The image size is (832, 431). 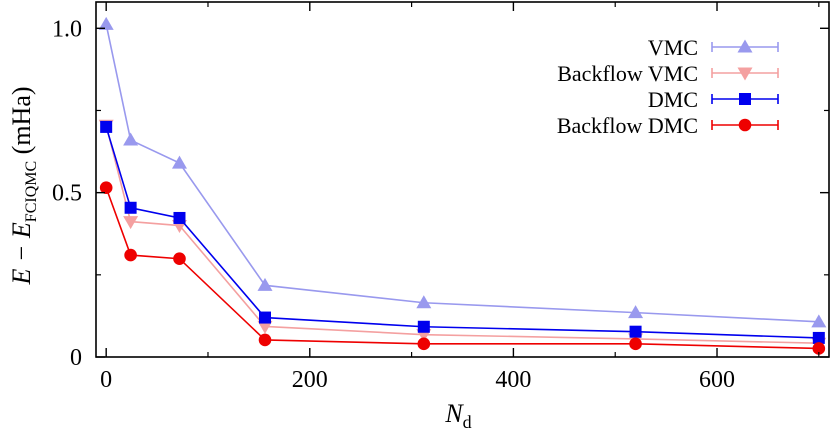 I want to click on y-axis-label-main: E − E, so click(x=21, y=253).